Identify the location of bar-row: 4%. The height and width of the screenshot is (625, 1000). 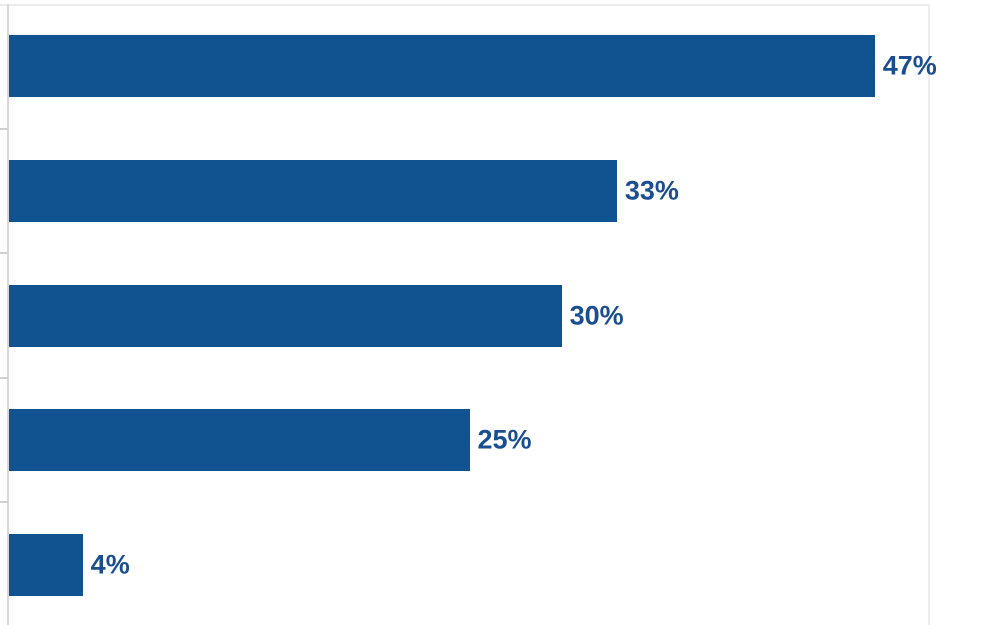
(504, 564).